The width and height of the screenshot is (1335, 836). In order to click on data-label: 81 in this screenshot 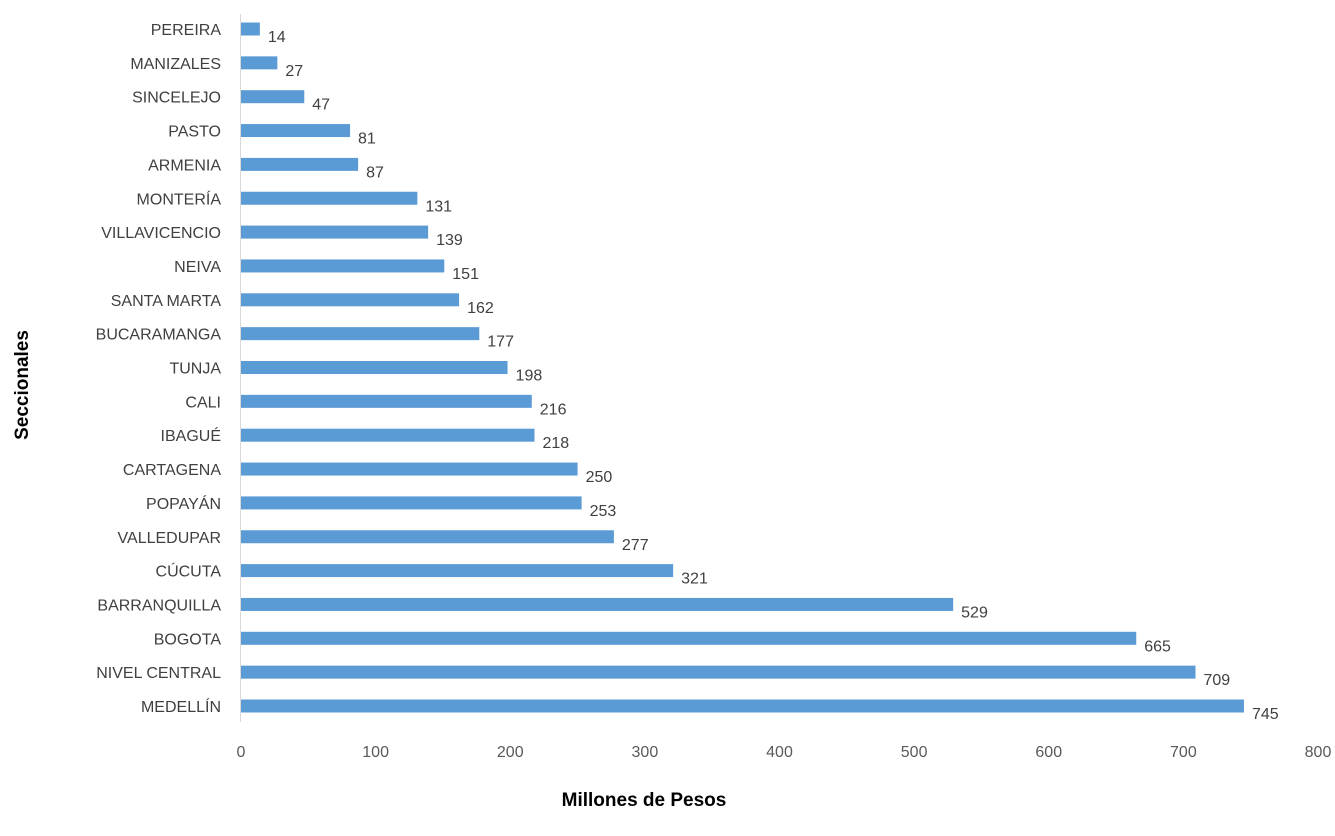, I will do `click(367, 139)`.